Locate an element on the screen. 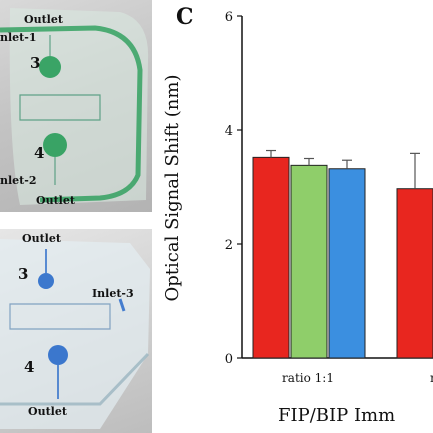 This screenshot has width=433, height=433. y-tick-label-2: 4 is located at coordinates (229, 131).